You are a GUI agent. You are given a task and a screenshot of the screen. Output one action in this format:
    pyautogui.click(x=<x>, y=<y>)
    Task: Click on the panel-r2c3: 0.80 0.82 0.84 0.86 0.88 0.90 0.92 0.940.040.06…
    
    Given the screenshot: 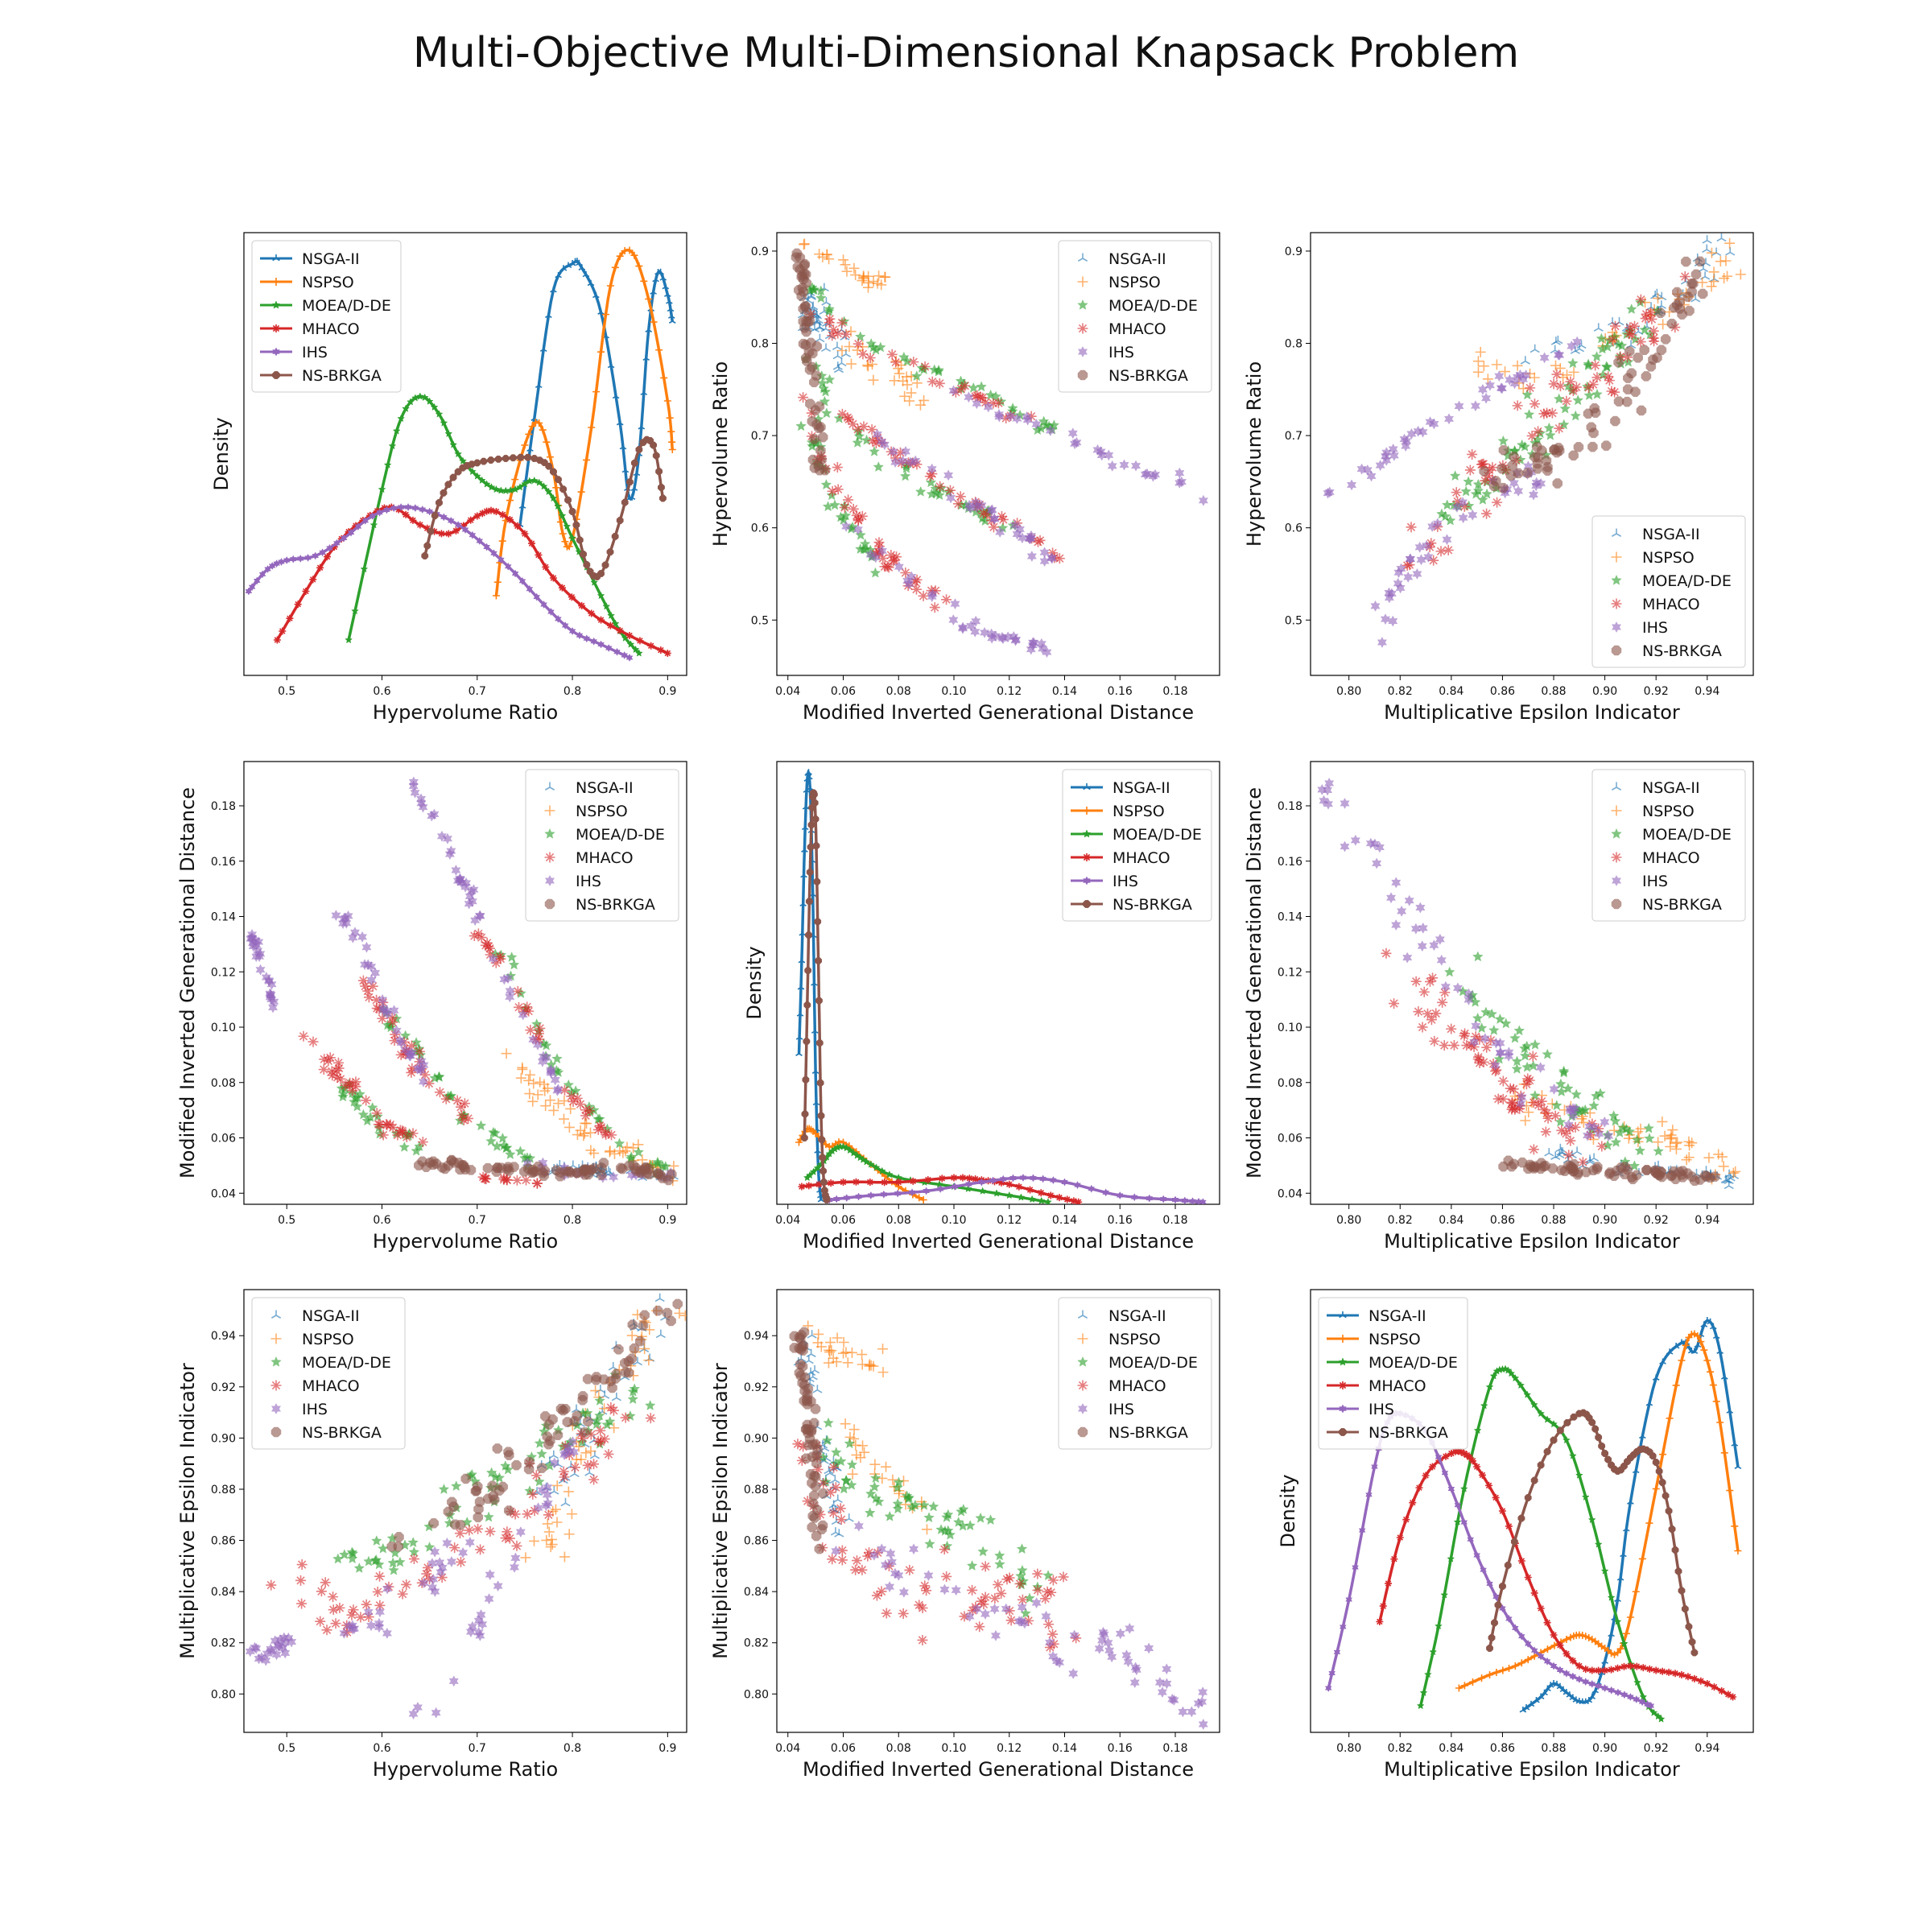 What is the action you would take?
    pyautogui.click(x=1498, y=1007)
    